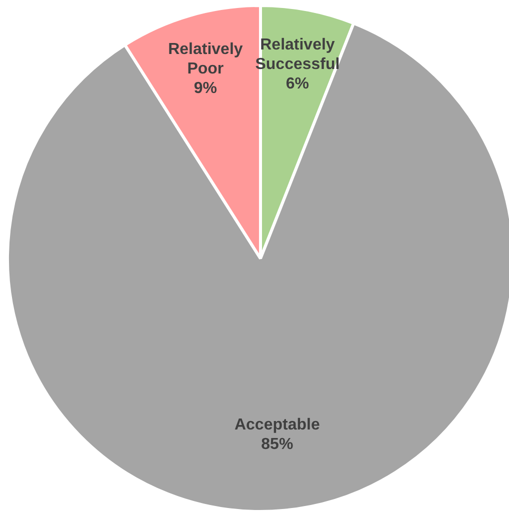 Image resolution: width=509 pixels, height=515 pixels. Describe the element at coordinates (206, 89) in the screenshot. I see `data-label: 9%` at that location.